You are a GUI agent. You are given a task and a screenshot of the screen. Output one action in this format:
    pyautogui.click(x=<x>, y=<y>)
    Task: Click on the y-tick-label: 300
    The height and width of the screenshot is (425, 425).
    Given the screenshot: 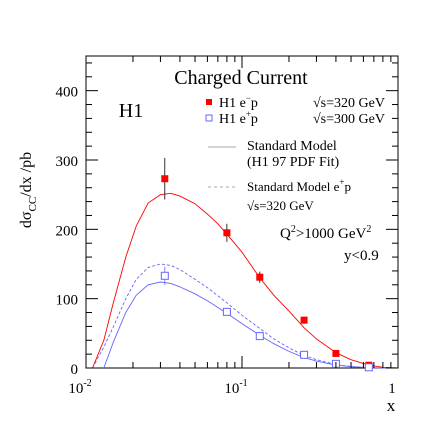 What is the action you would take?
    pyautogui.click(x=67, y=162)
    